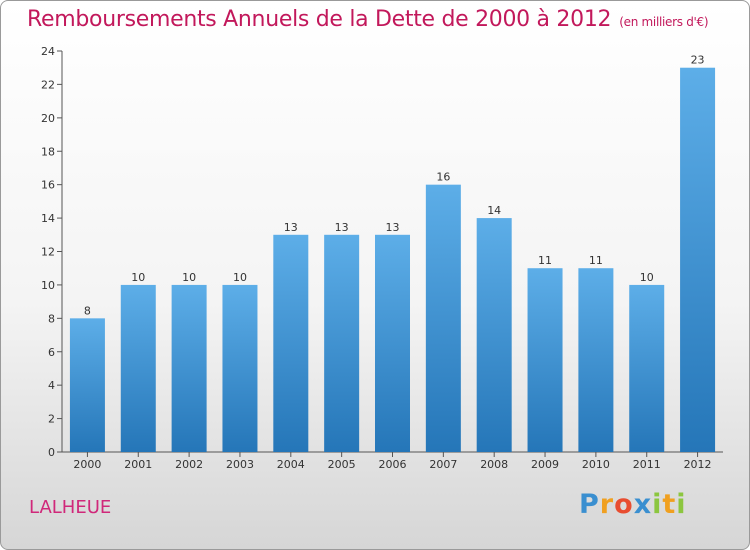 This screenshot has height=550, width=750. What do you see at coordinates (647, 368) in the screenshot?
I see `bar-2011` at bounding box center [647, 368].